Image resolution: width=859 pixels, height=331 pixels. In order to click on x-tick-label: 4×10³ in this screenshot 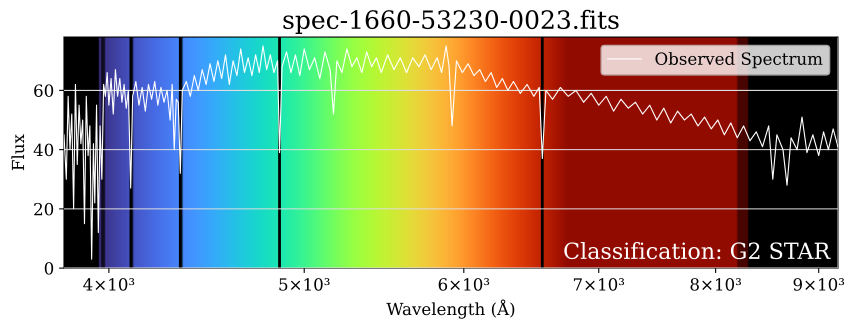, I will do `click(108, 284)`.